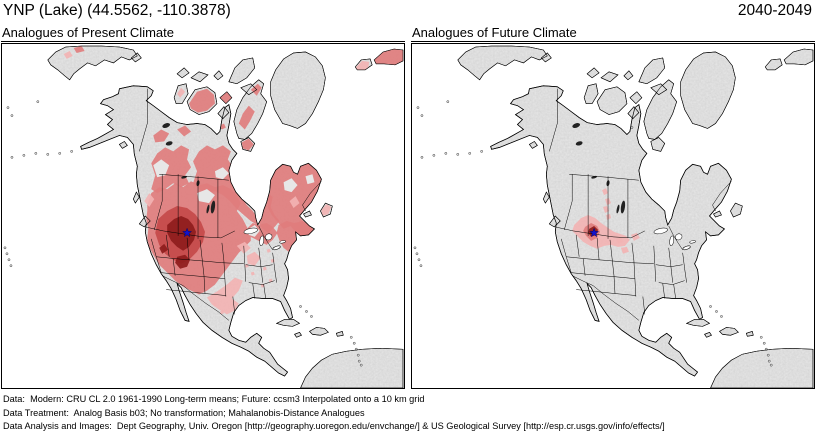 This screenshot has height=443, width=816. I want to click on figure-period: 2040-2049, so click(774, 10).